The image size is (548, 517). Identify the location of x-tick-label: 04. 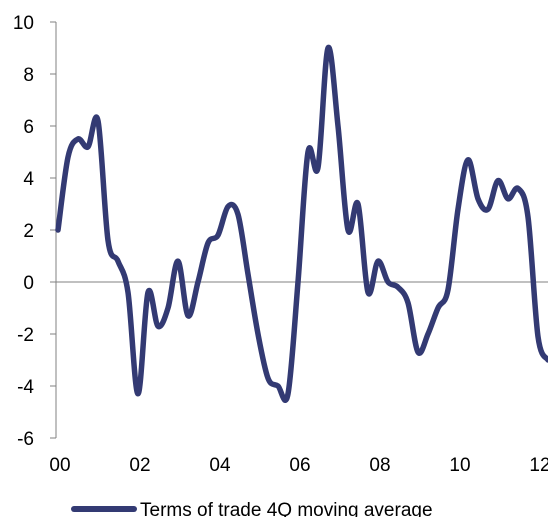
(220, 465).